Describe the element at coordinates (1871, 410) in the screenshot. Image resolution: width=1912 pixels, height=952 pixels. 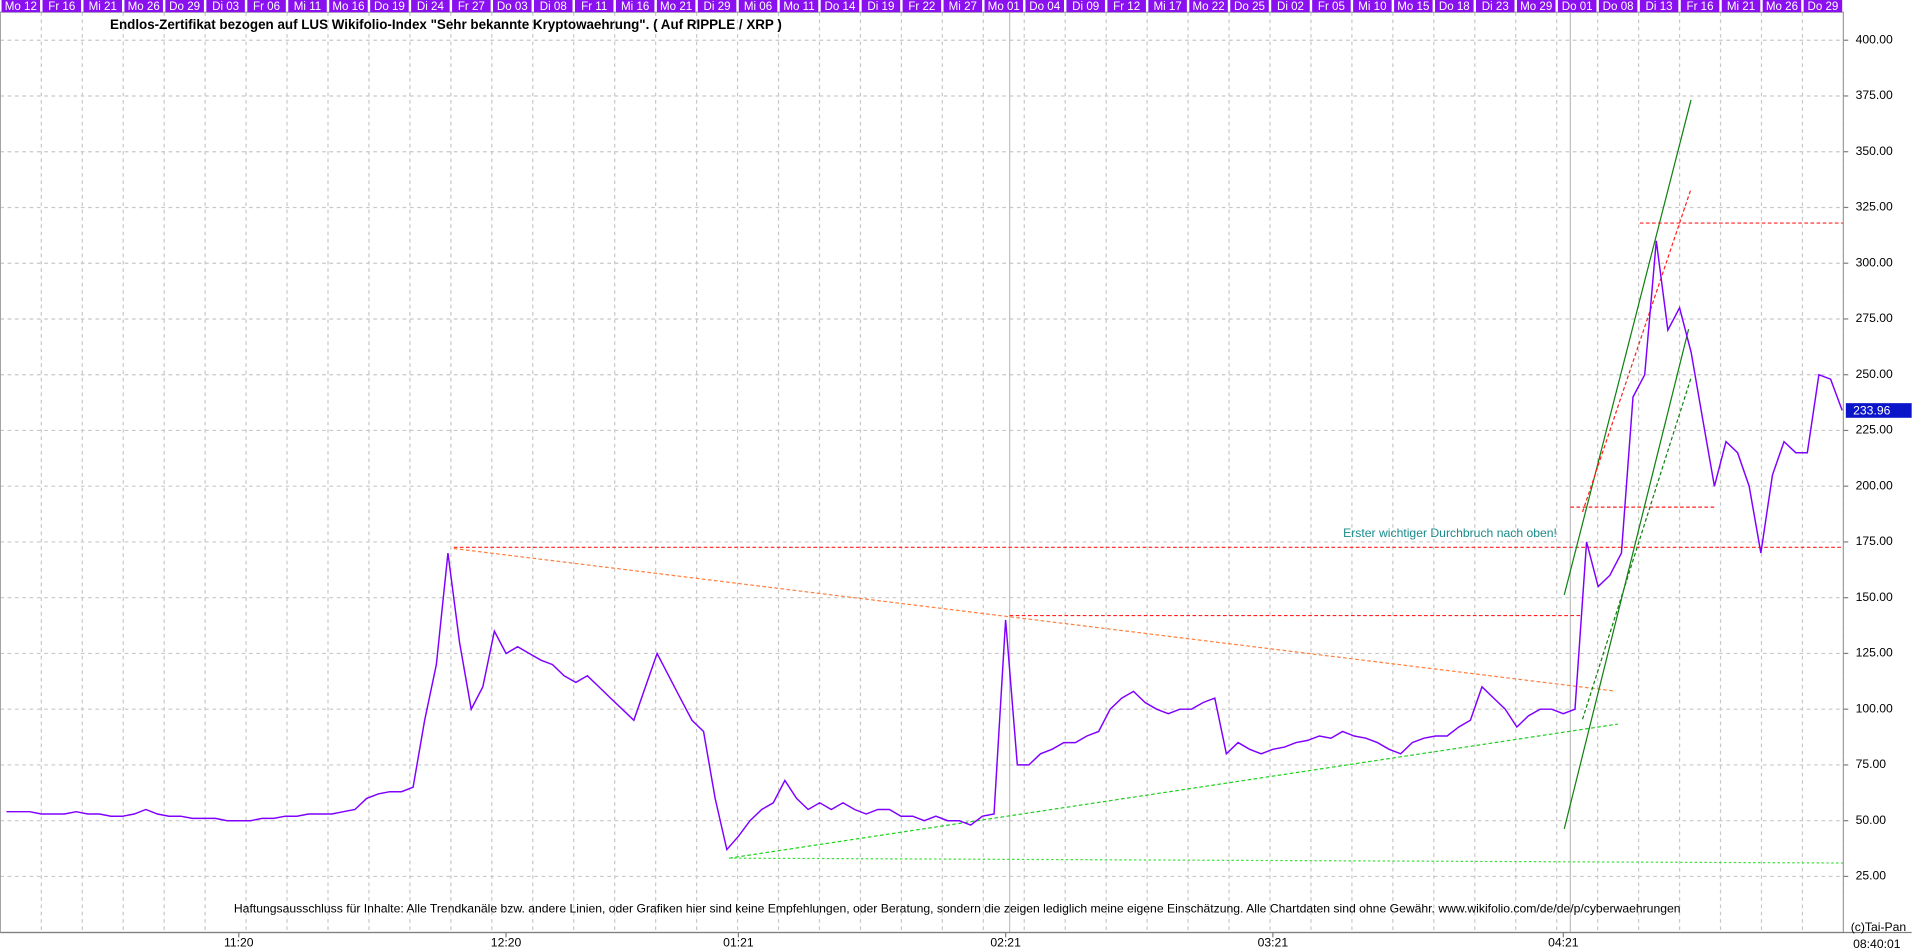
I see `last-value-label: 233.96` at that location.